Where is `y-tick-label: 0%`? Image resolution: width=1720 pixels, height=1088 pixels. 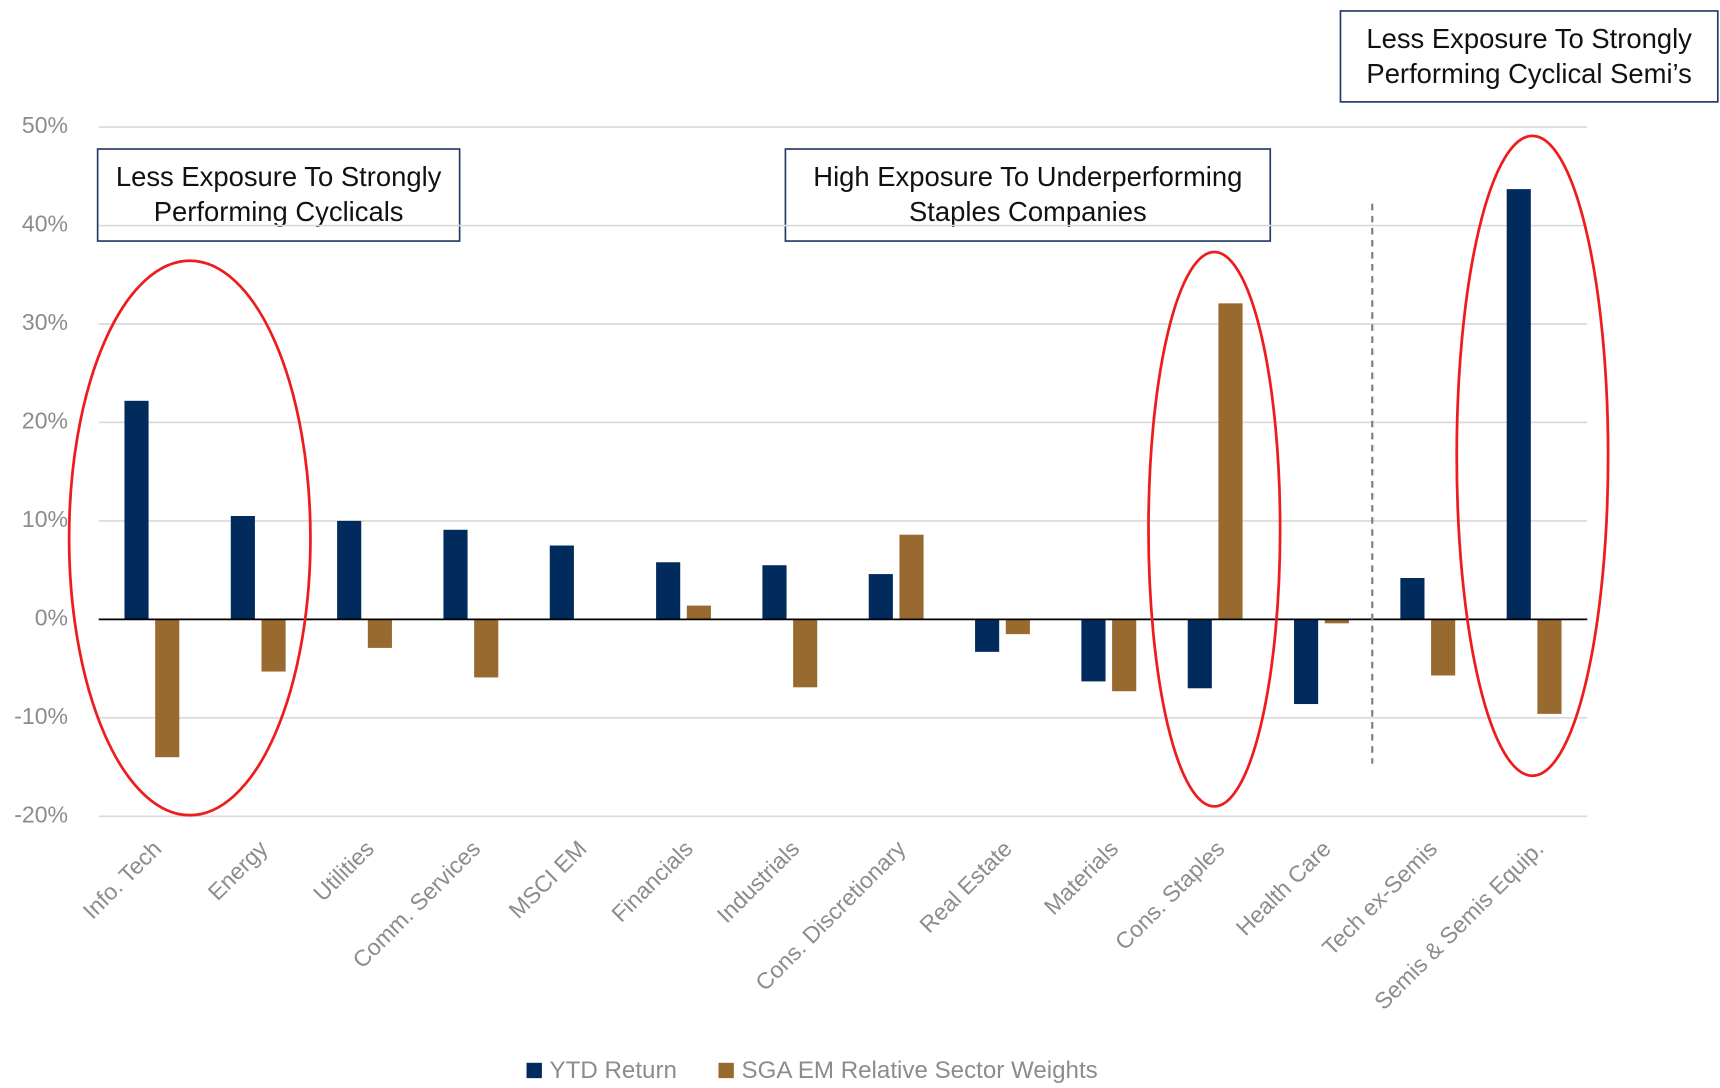 y-tick-label: 0% is located at coordinates (51, 617).